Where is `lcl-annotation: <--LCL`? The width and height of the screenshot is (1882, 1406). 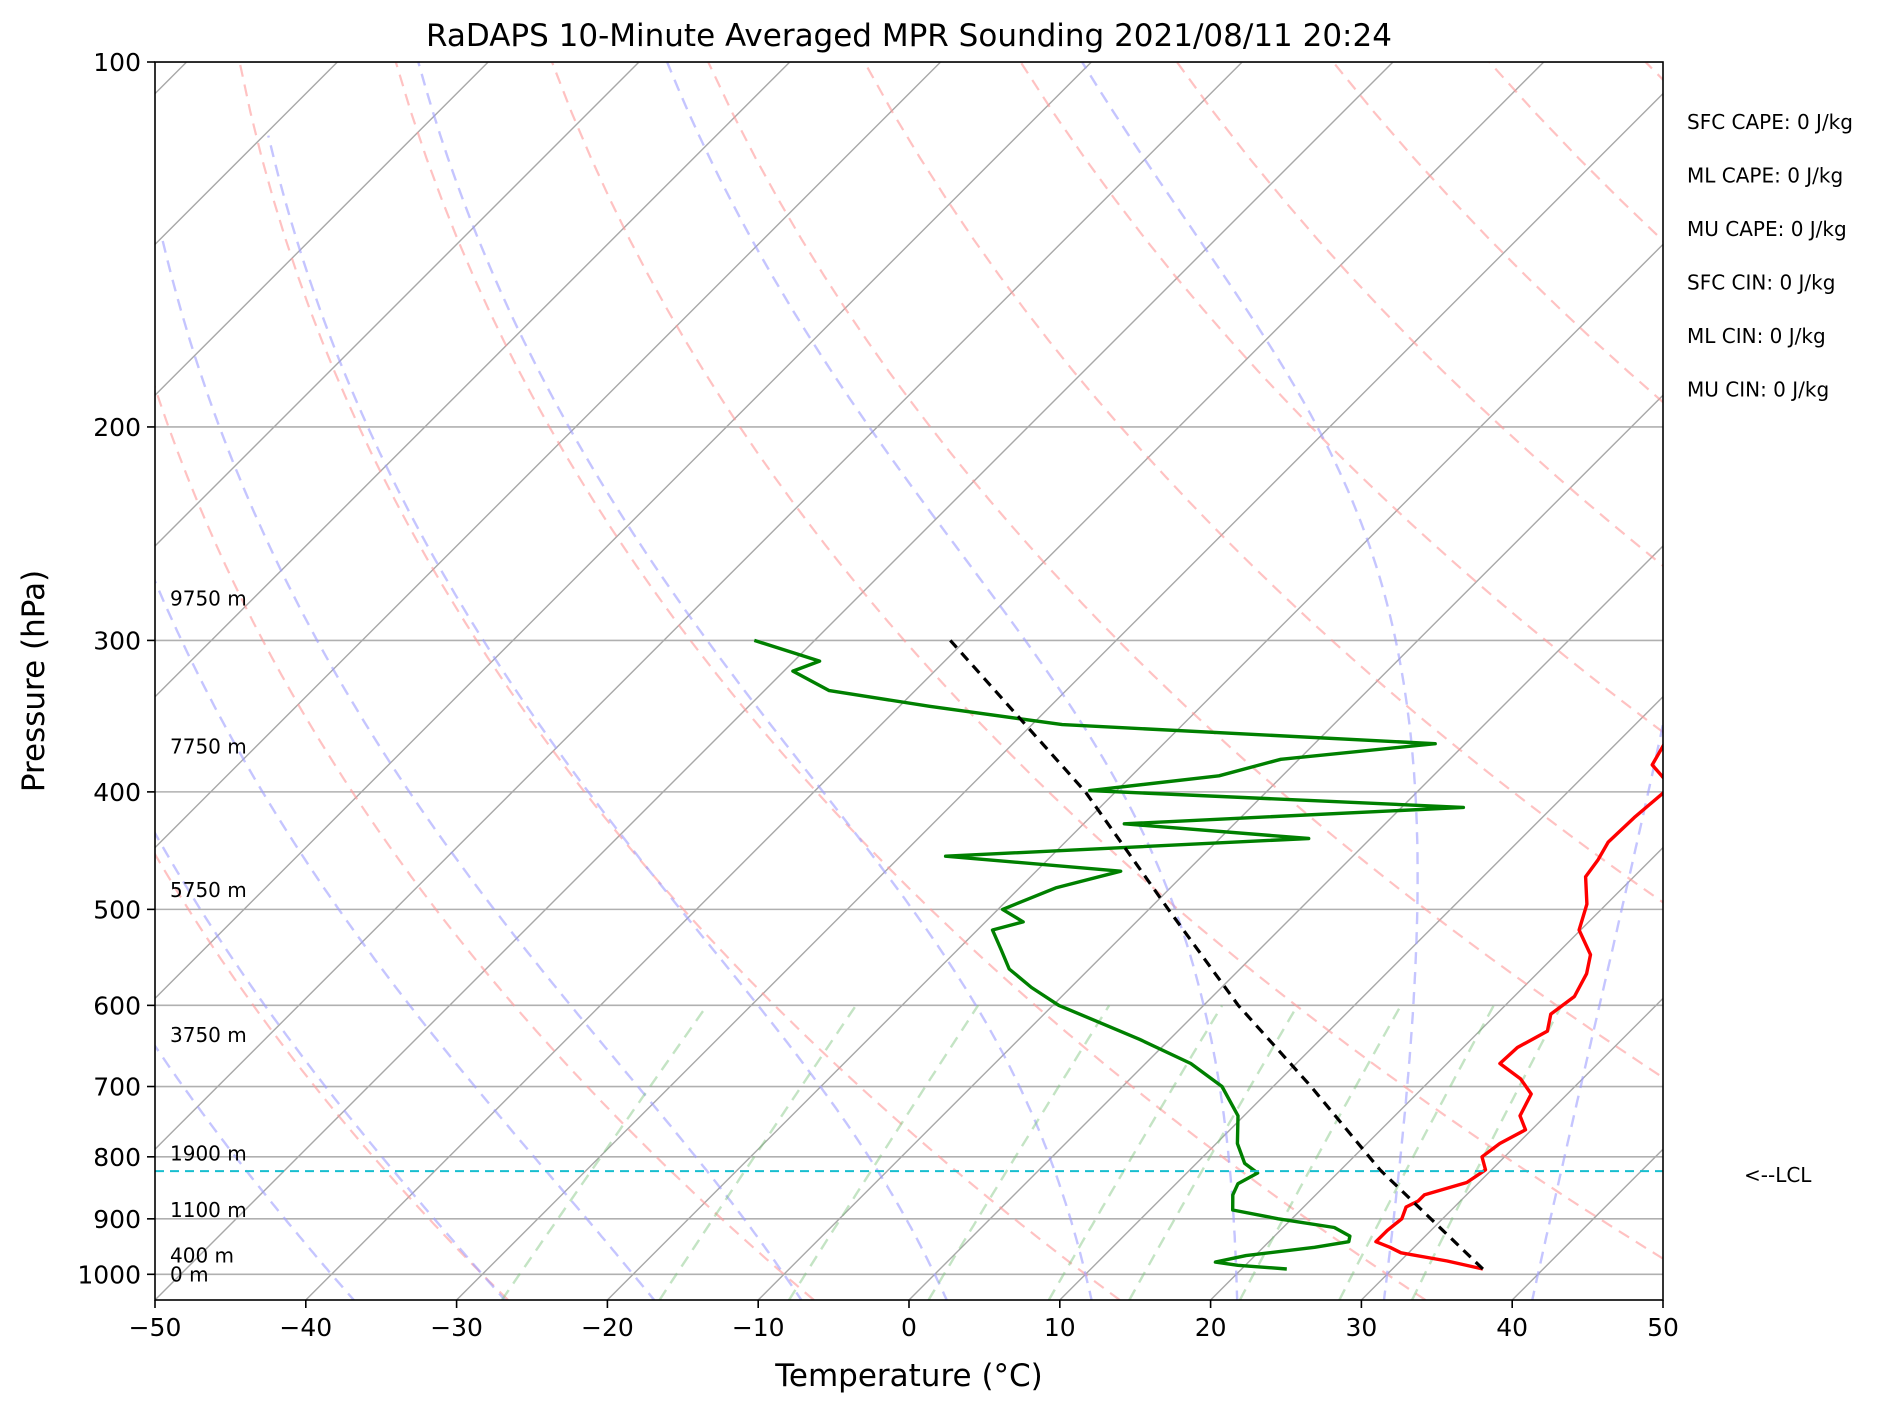 lcl-annotation: <--LCL is located at coordinates (1778, 1175).